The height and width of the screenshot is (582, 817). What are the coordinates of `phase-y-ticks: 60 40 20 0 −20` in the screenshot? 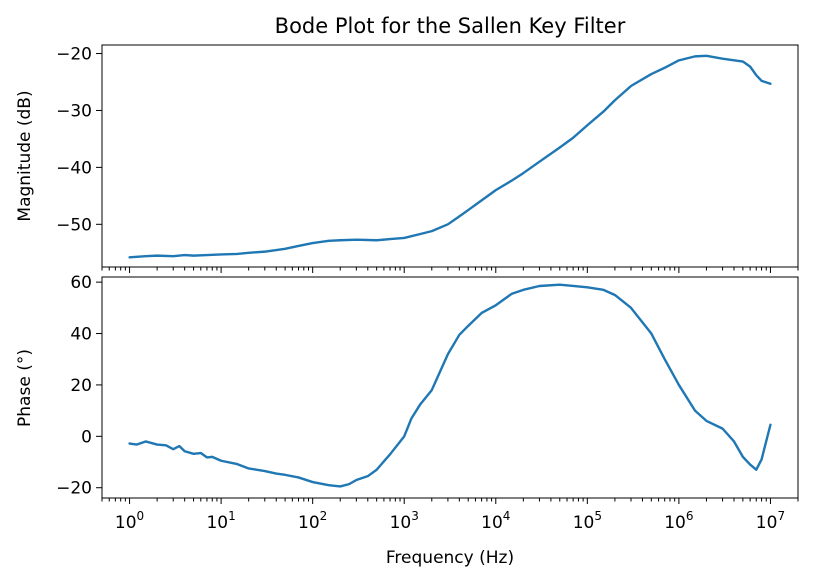 It's located at (79, 386).